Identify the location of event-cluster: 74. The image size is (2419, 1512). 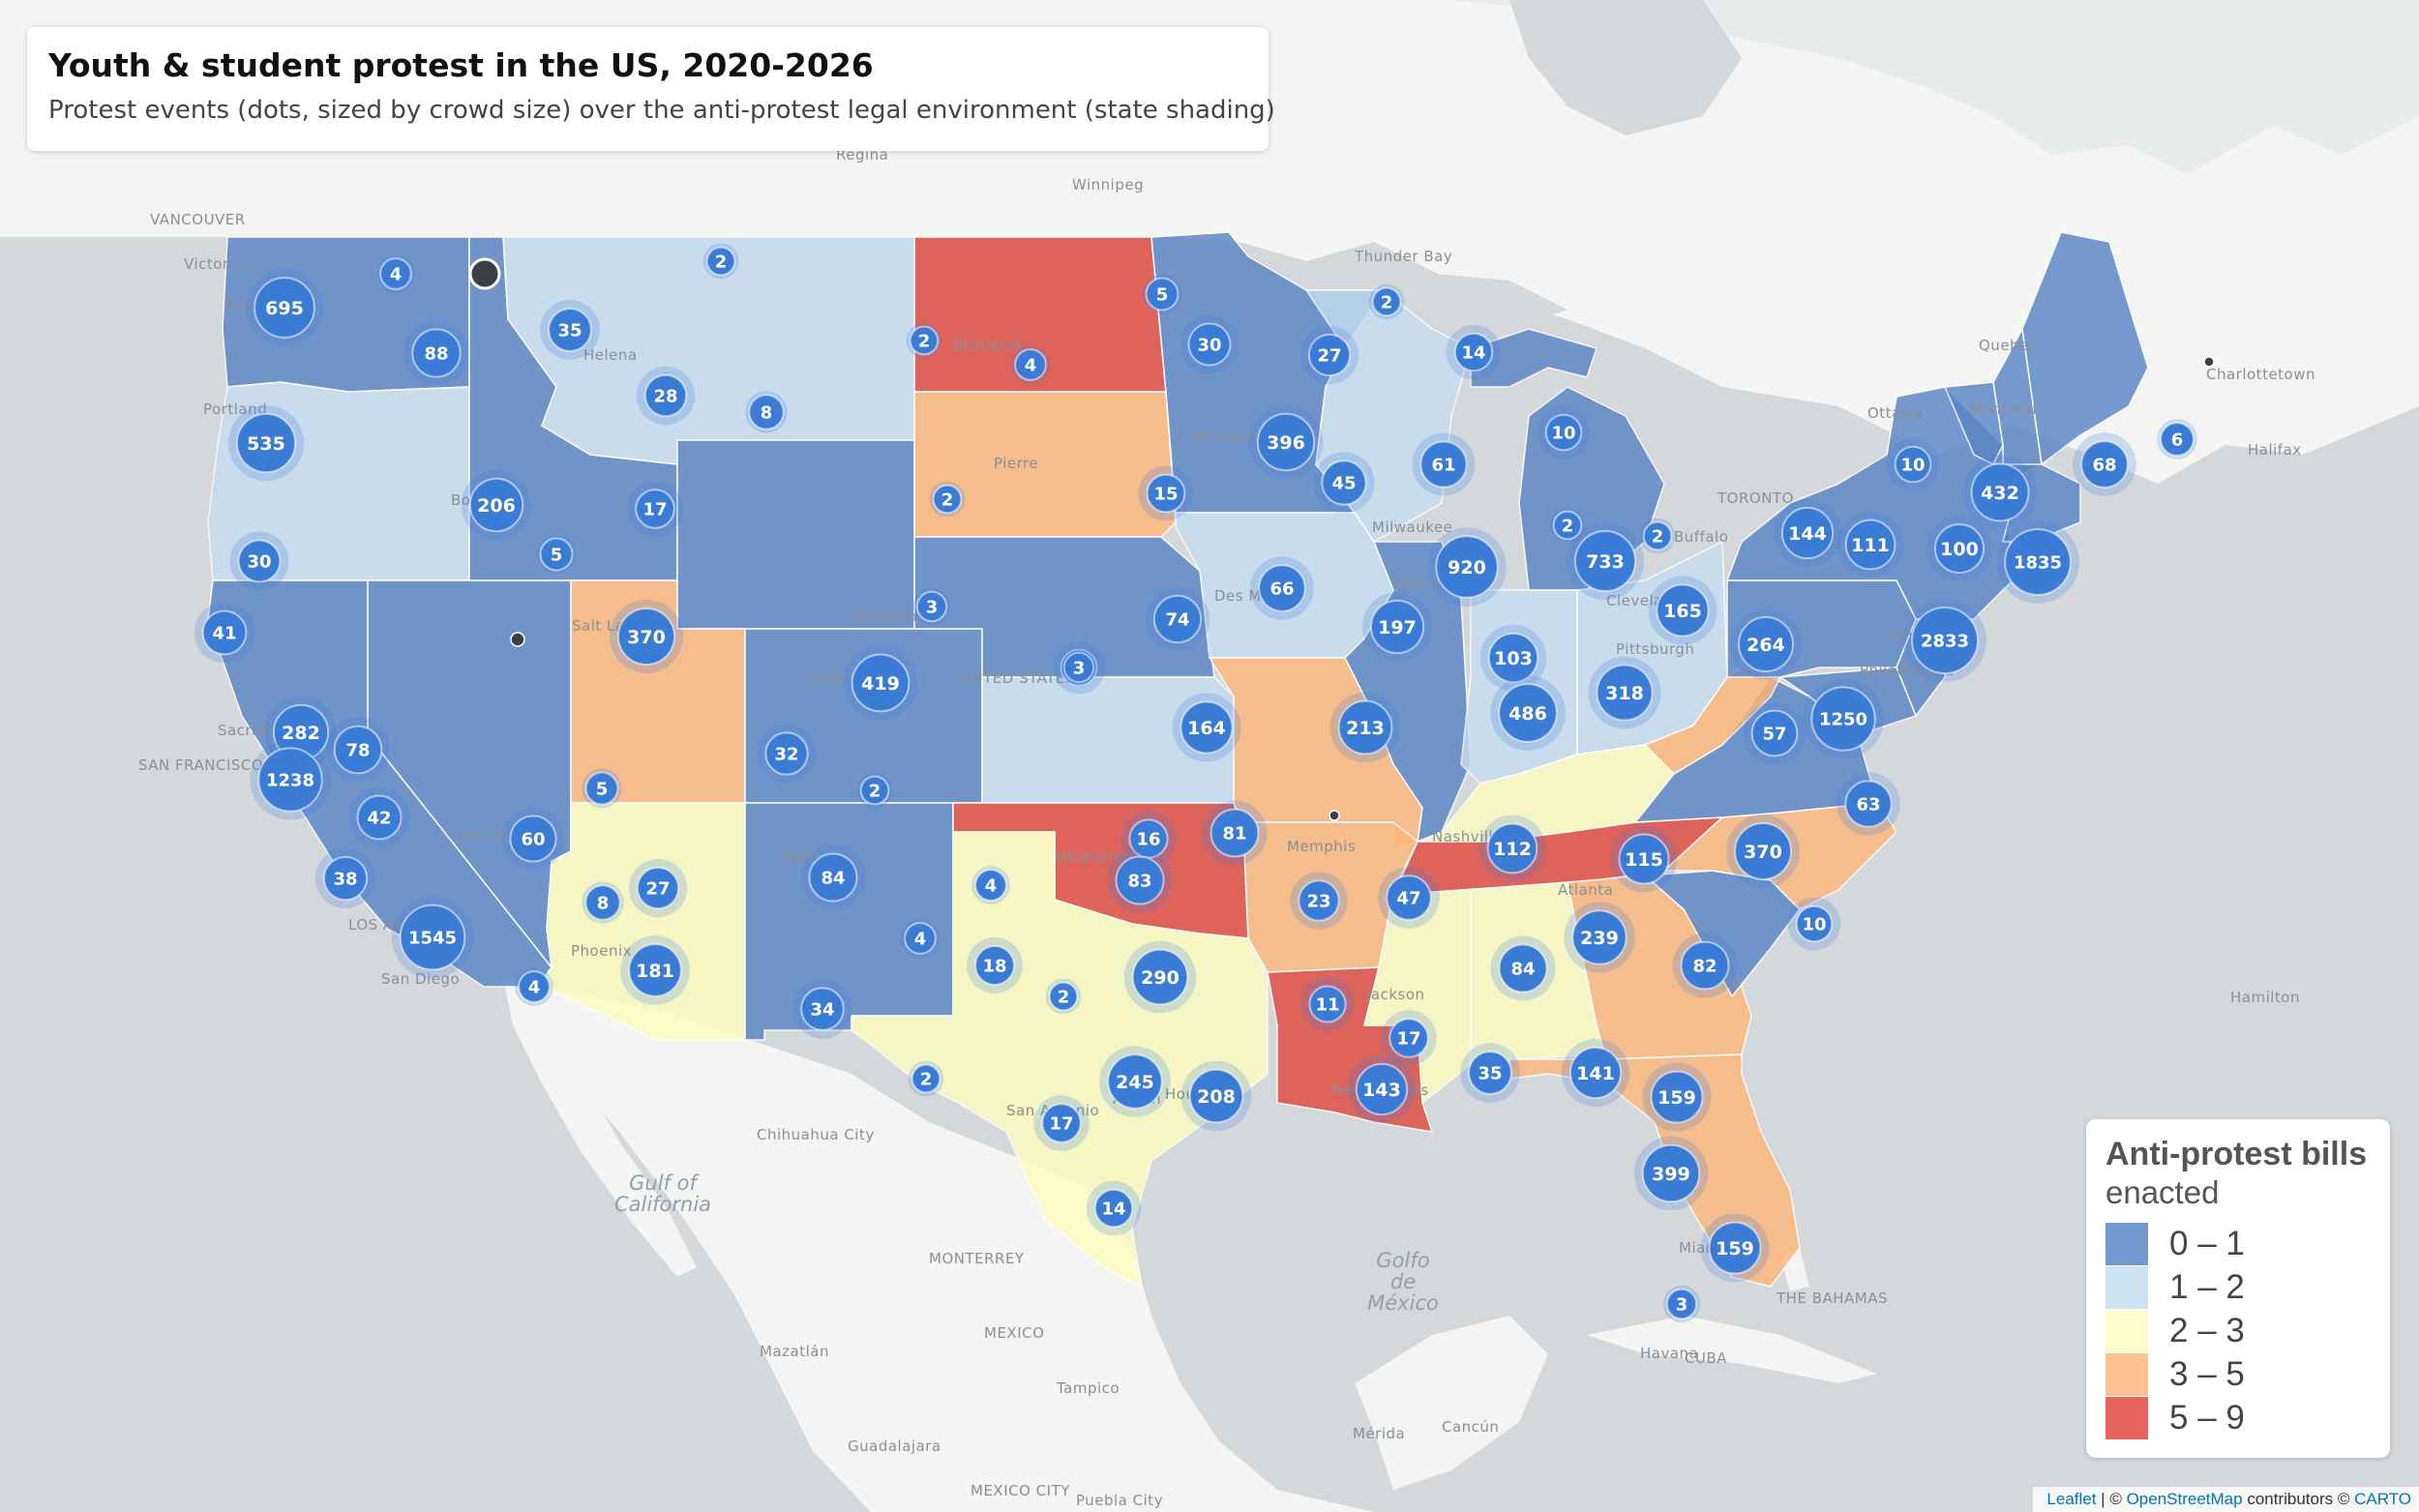
(1177, 619).